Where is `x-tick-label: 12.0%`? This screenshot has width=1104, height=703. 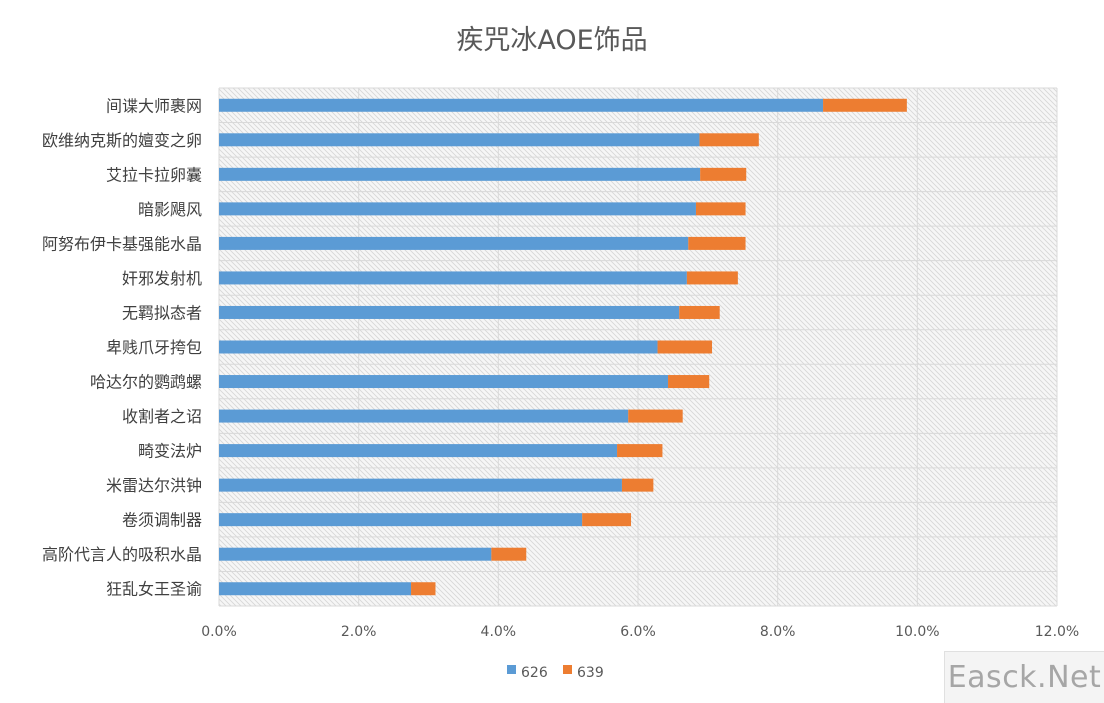 x-tick-label: 12.0% is located at coordinates (1057, 632).